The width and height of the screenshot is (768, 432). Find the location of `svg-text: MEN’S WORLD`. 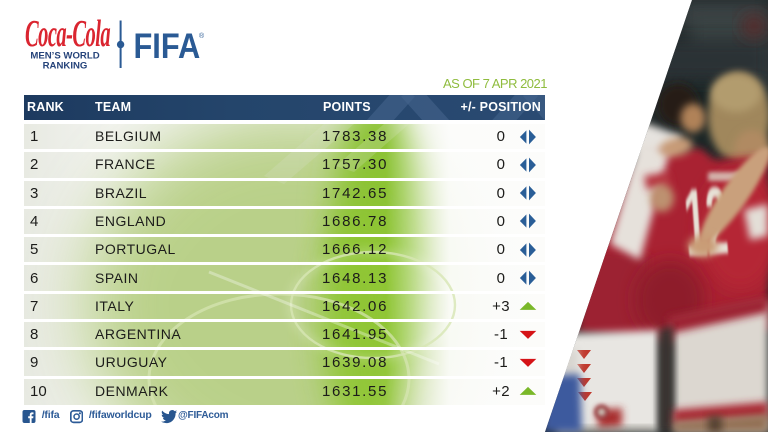

svg-text: MEN’S WORLD is located at coordinates (64, 56).